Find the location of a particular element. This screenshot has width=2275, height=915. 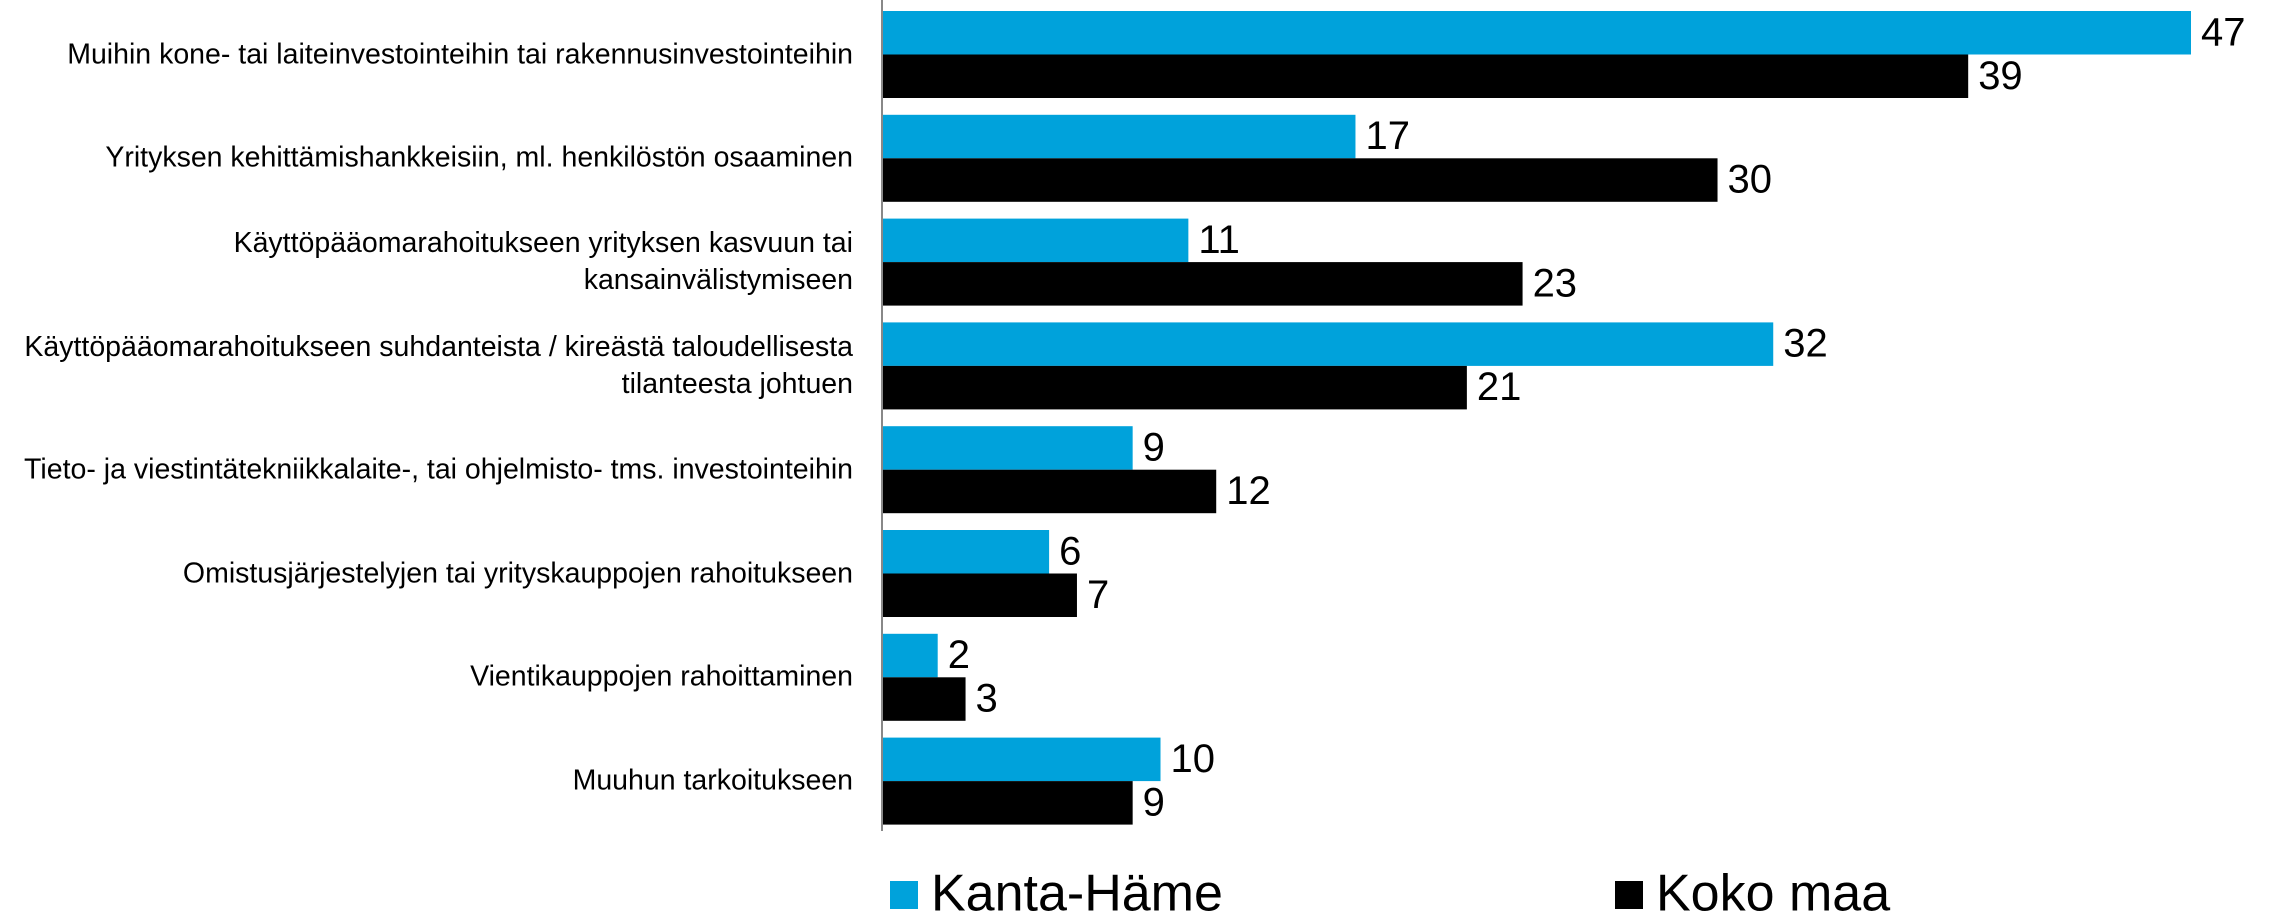

category-label: Vientikauppojen rahoittaminen is located at coordinates (661, 676).